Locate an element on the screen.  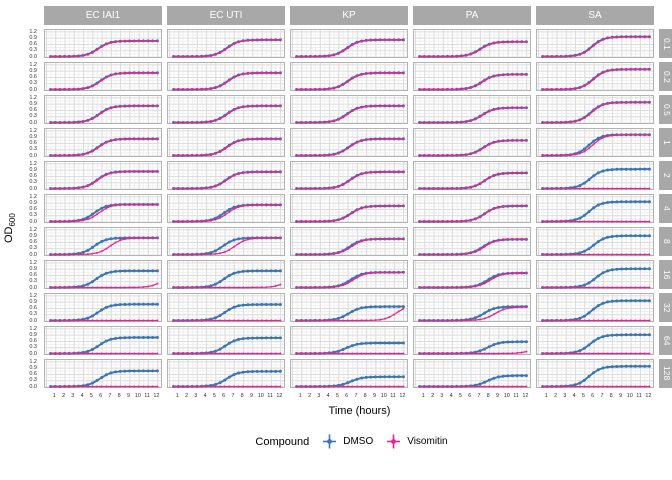
facet-row-strip-label: 0.5 is located at coordinates (667, 109).